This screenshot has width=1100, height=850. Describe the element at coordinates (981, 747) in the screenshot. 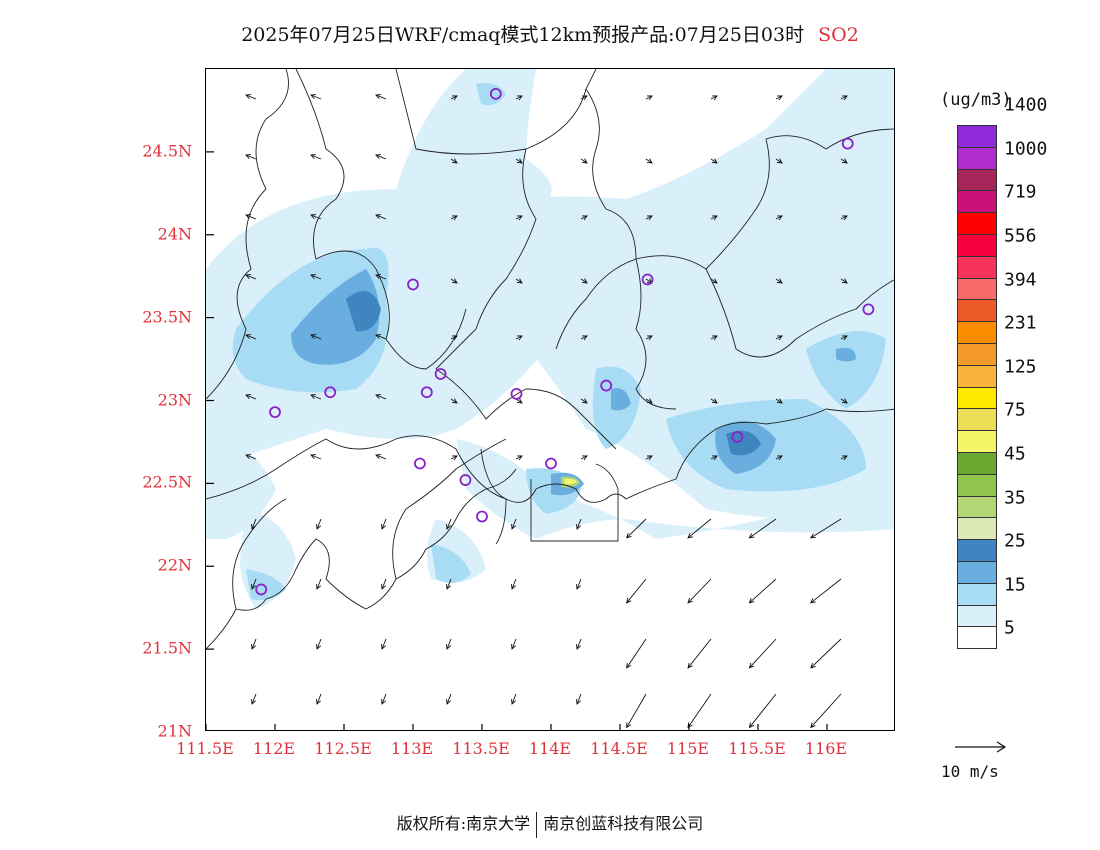

I see `wind-scale-arrow` at that location.